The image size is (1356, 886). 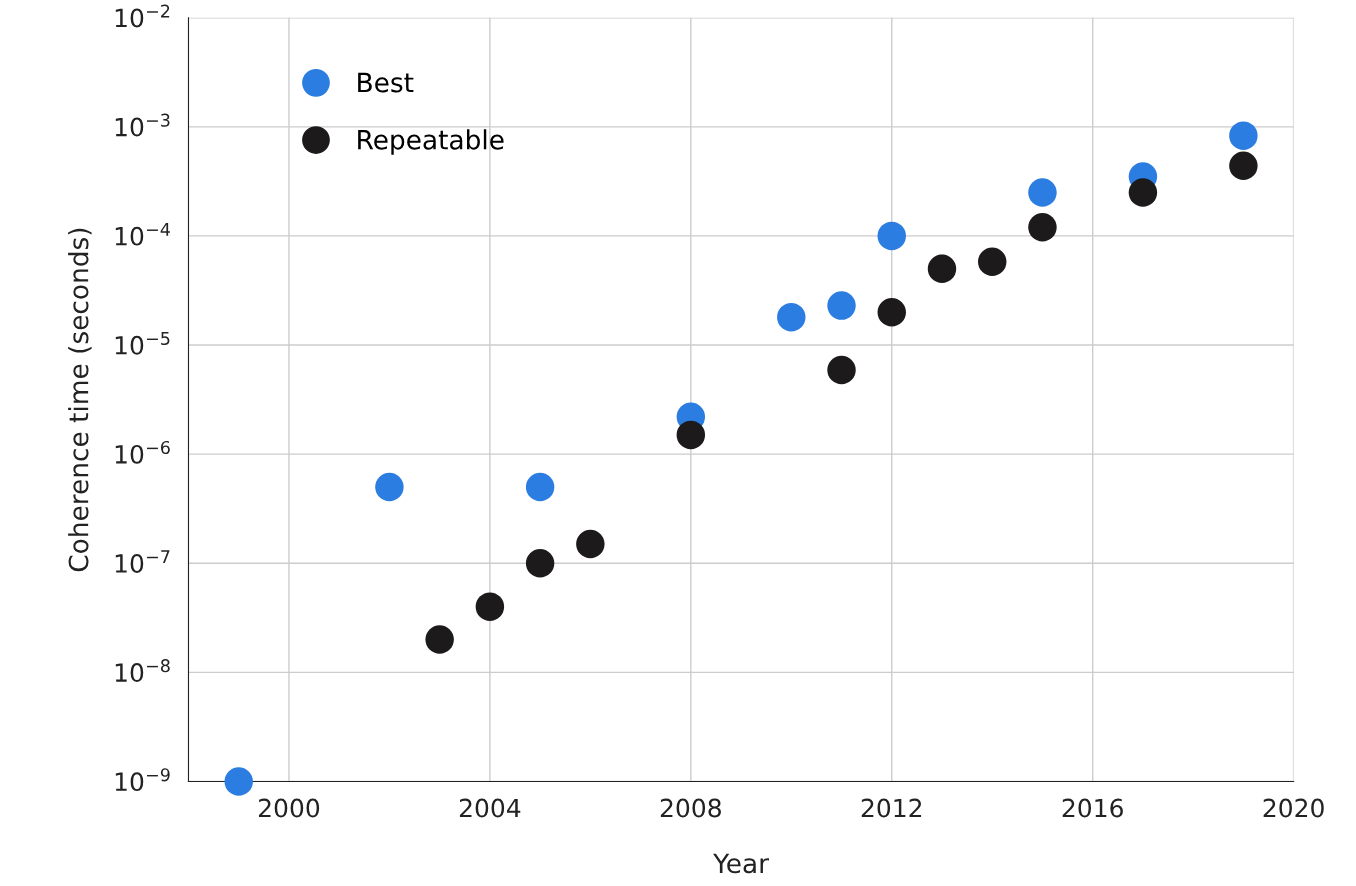 I want to click on x-tick-label: 2000, so click(x=289, y=808).